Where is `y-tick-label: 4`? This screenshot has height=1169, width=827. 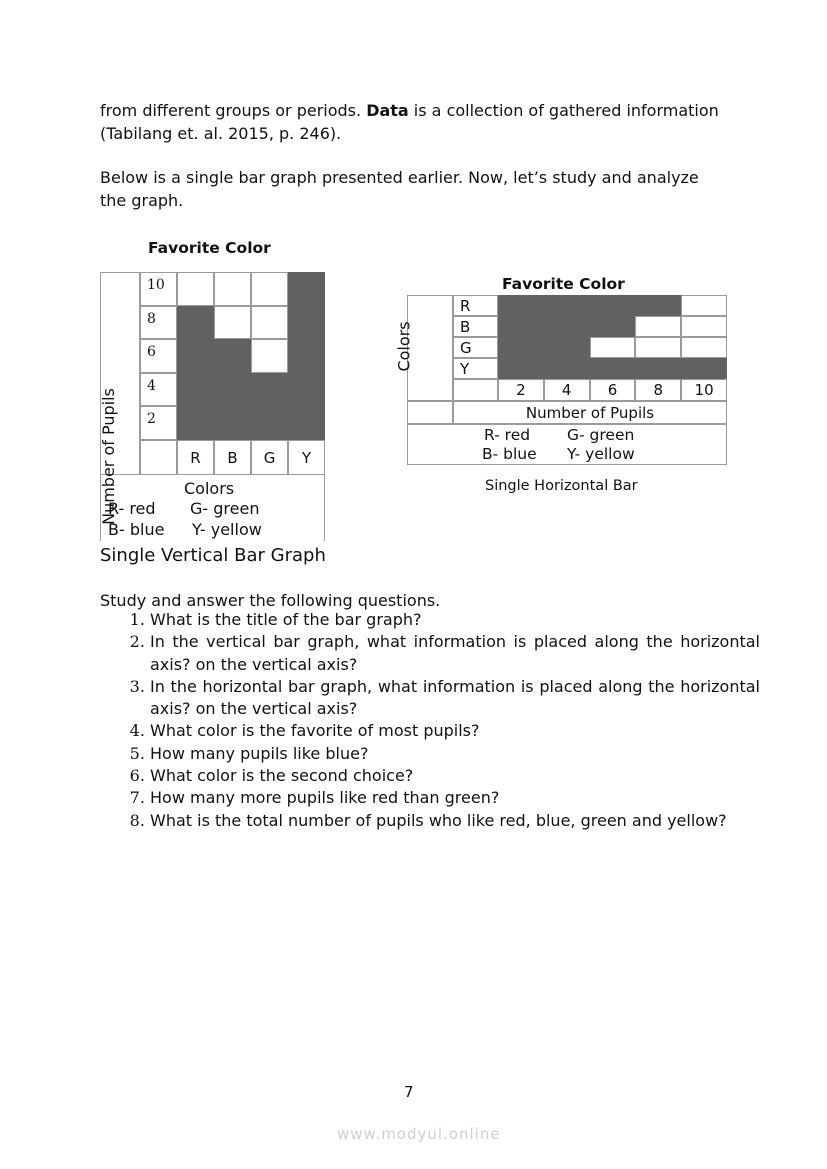 y-tick-label: 4 is located at coordinates (158, 389).